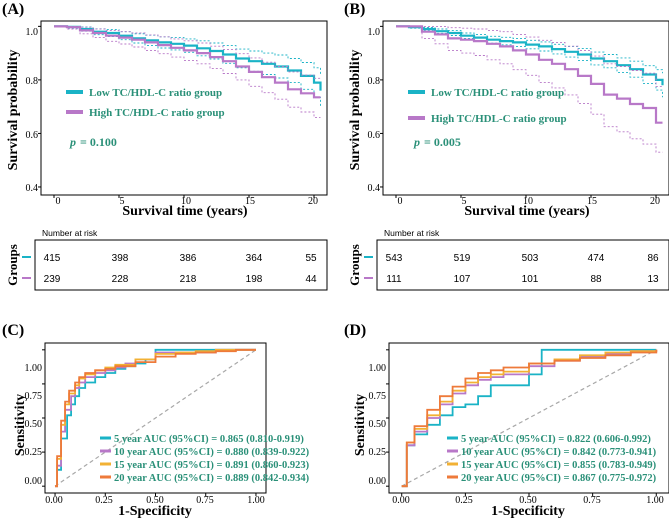  Describe the element at coordinates (209, 439) in the screenshot. I see `legend-label-5y: 5 year AUC (95%CI) = 0.865 (0.810-0.919)` at that location.